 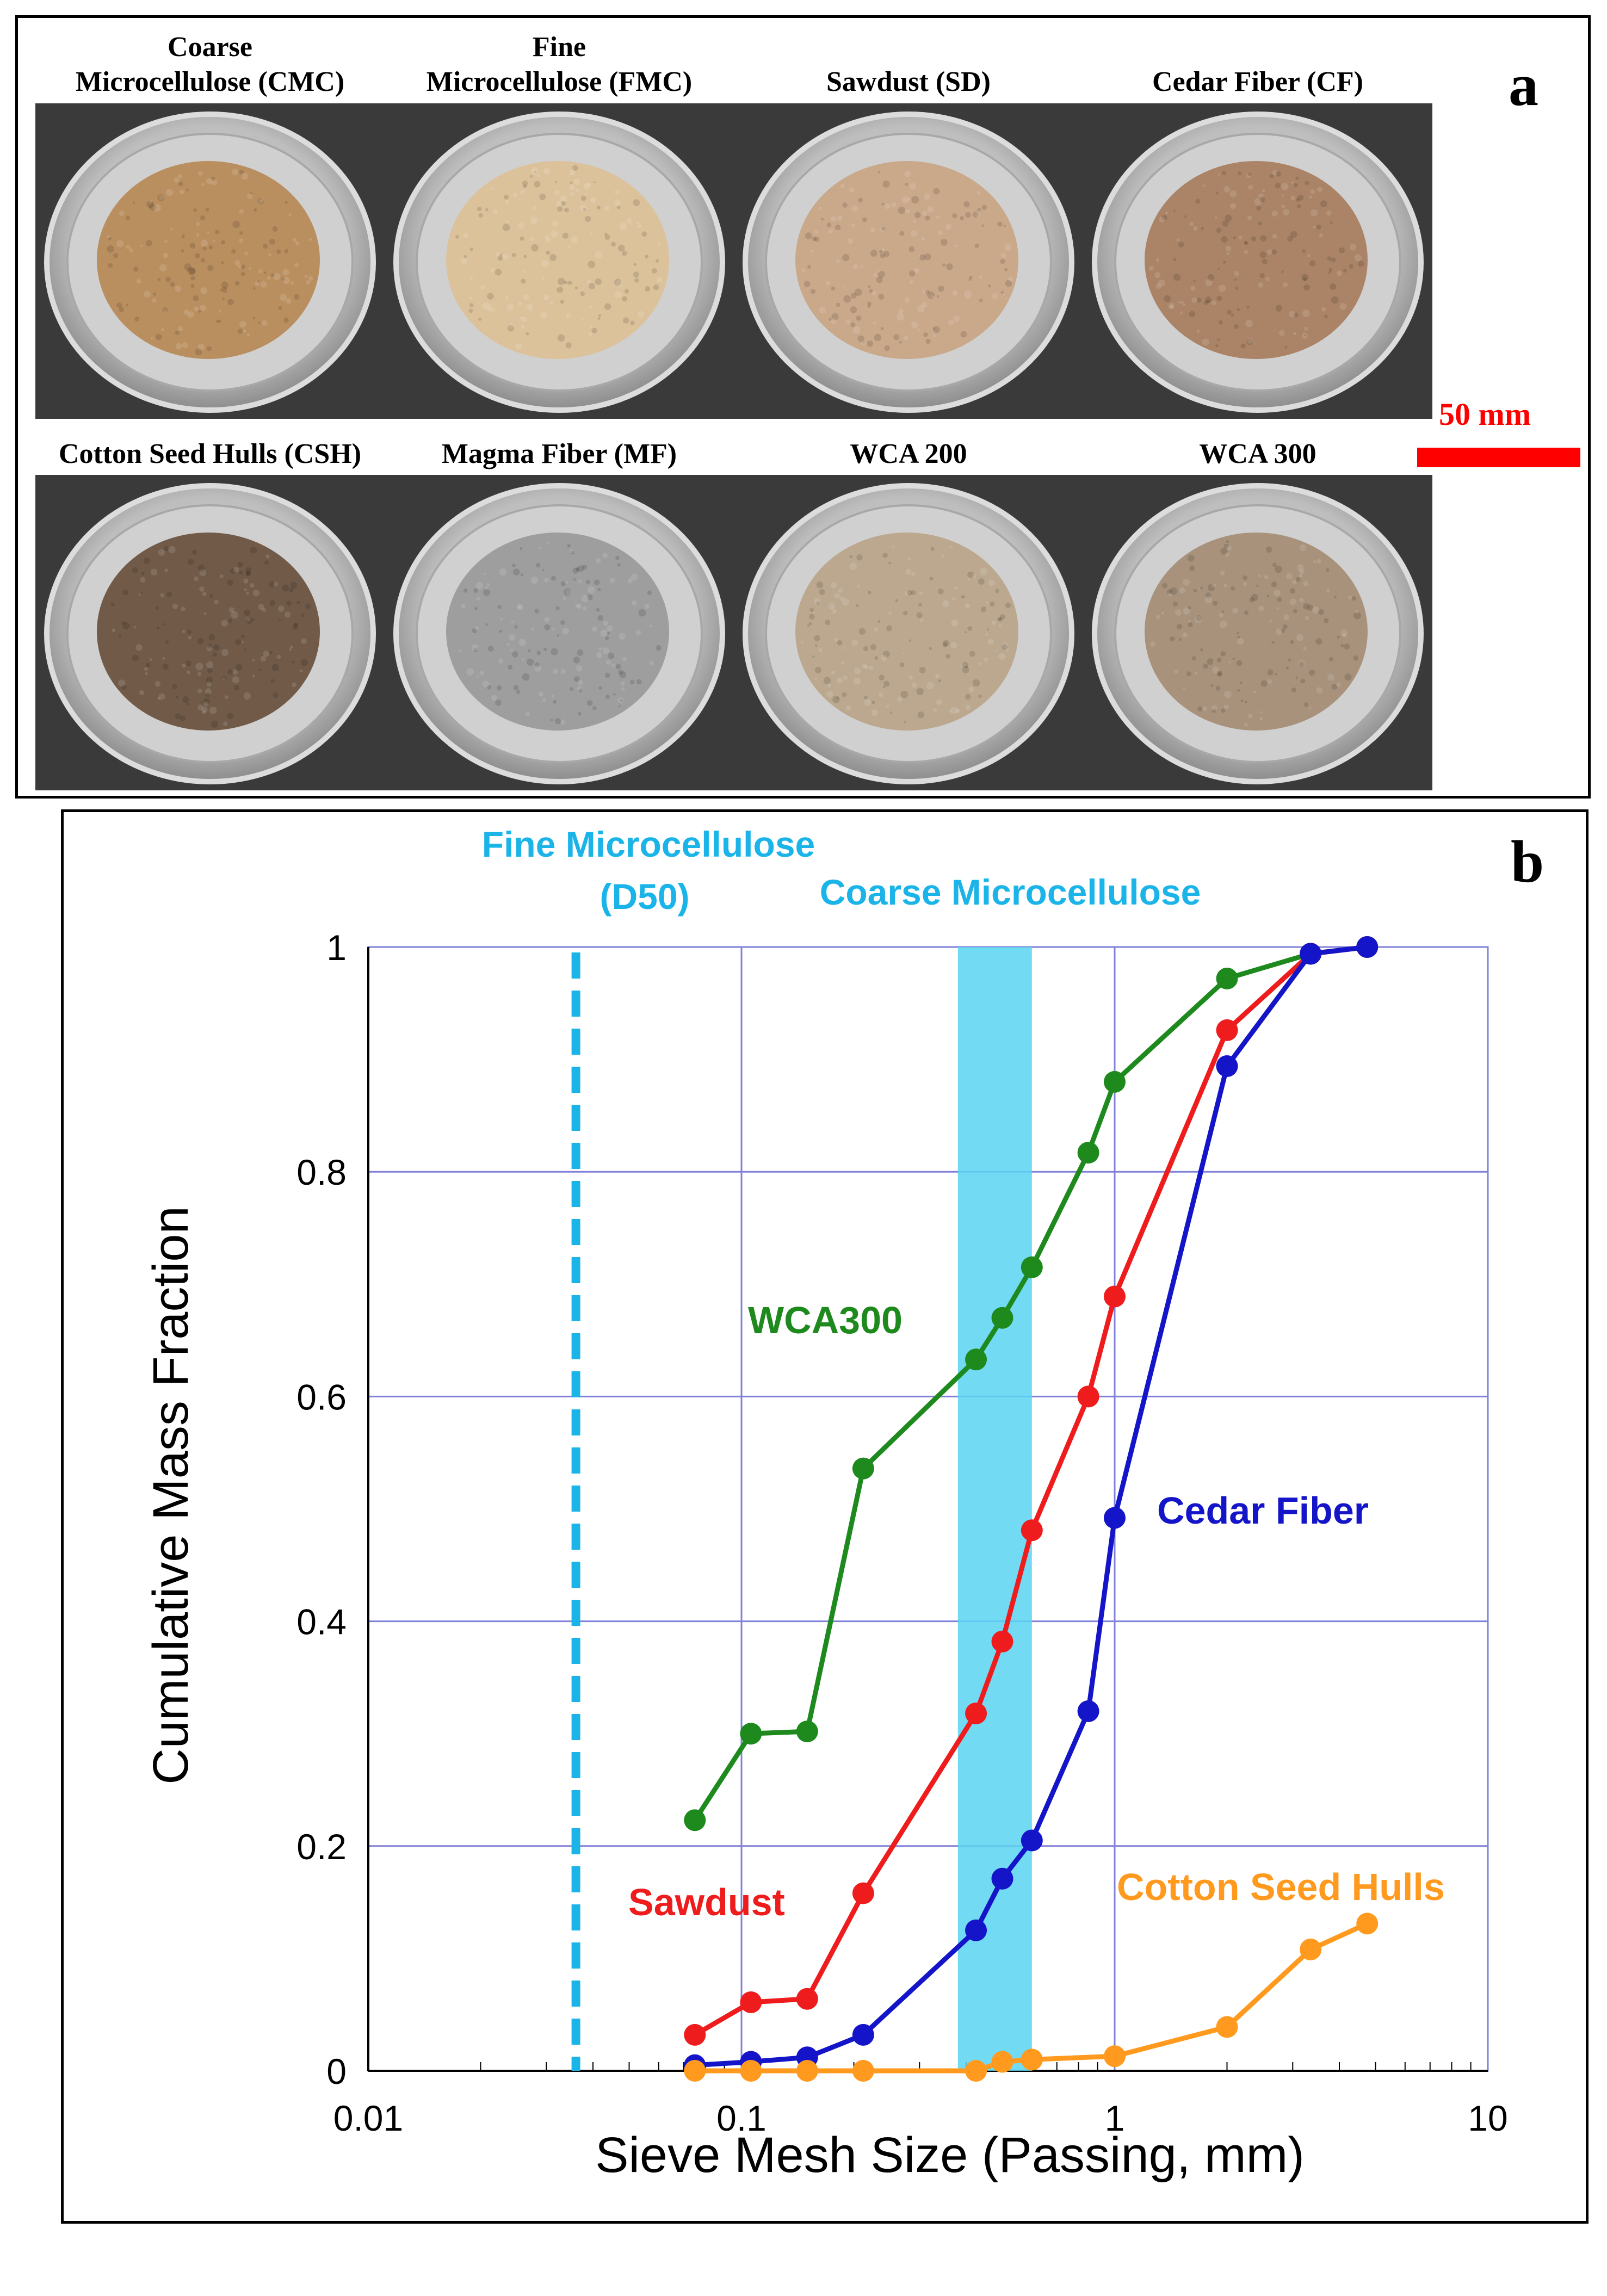 I want to click on sample-photo-sd, so click(x=909, y=261).